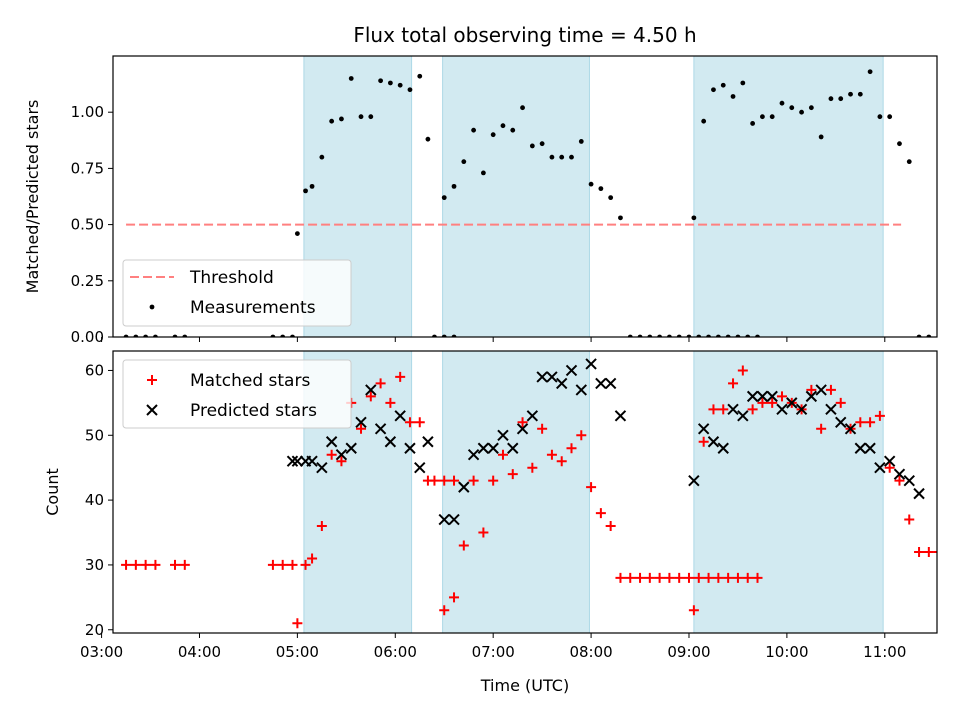  Describe the element at coordinates (87, 337) in the screenshot. I see `y-tick-label: 0.00` at that location.